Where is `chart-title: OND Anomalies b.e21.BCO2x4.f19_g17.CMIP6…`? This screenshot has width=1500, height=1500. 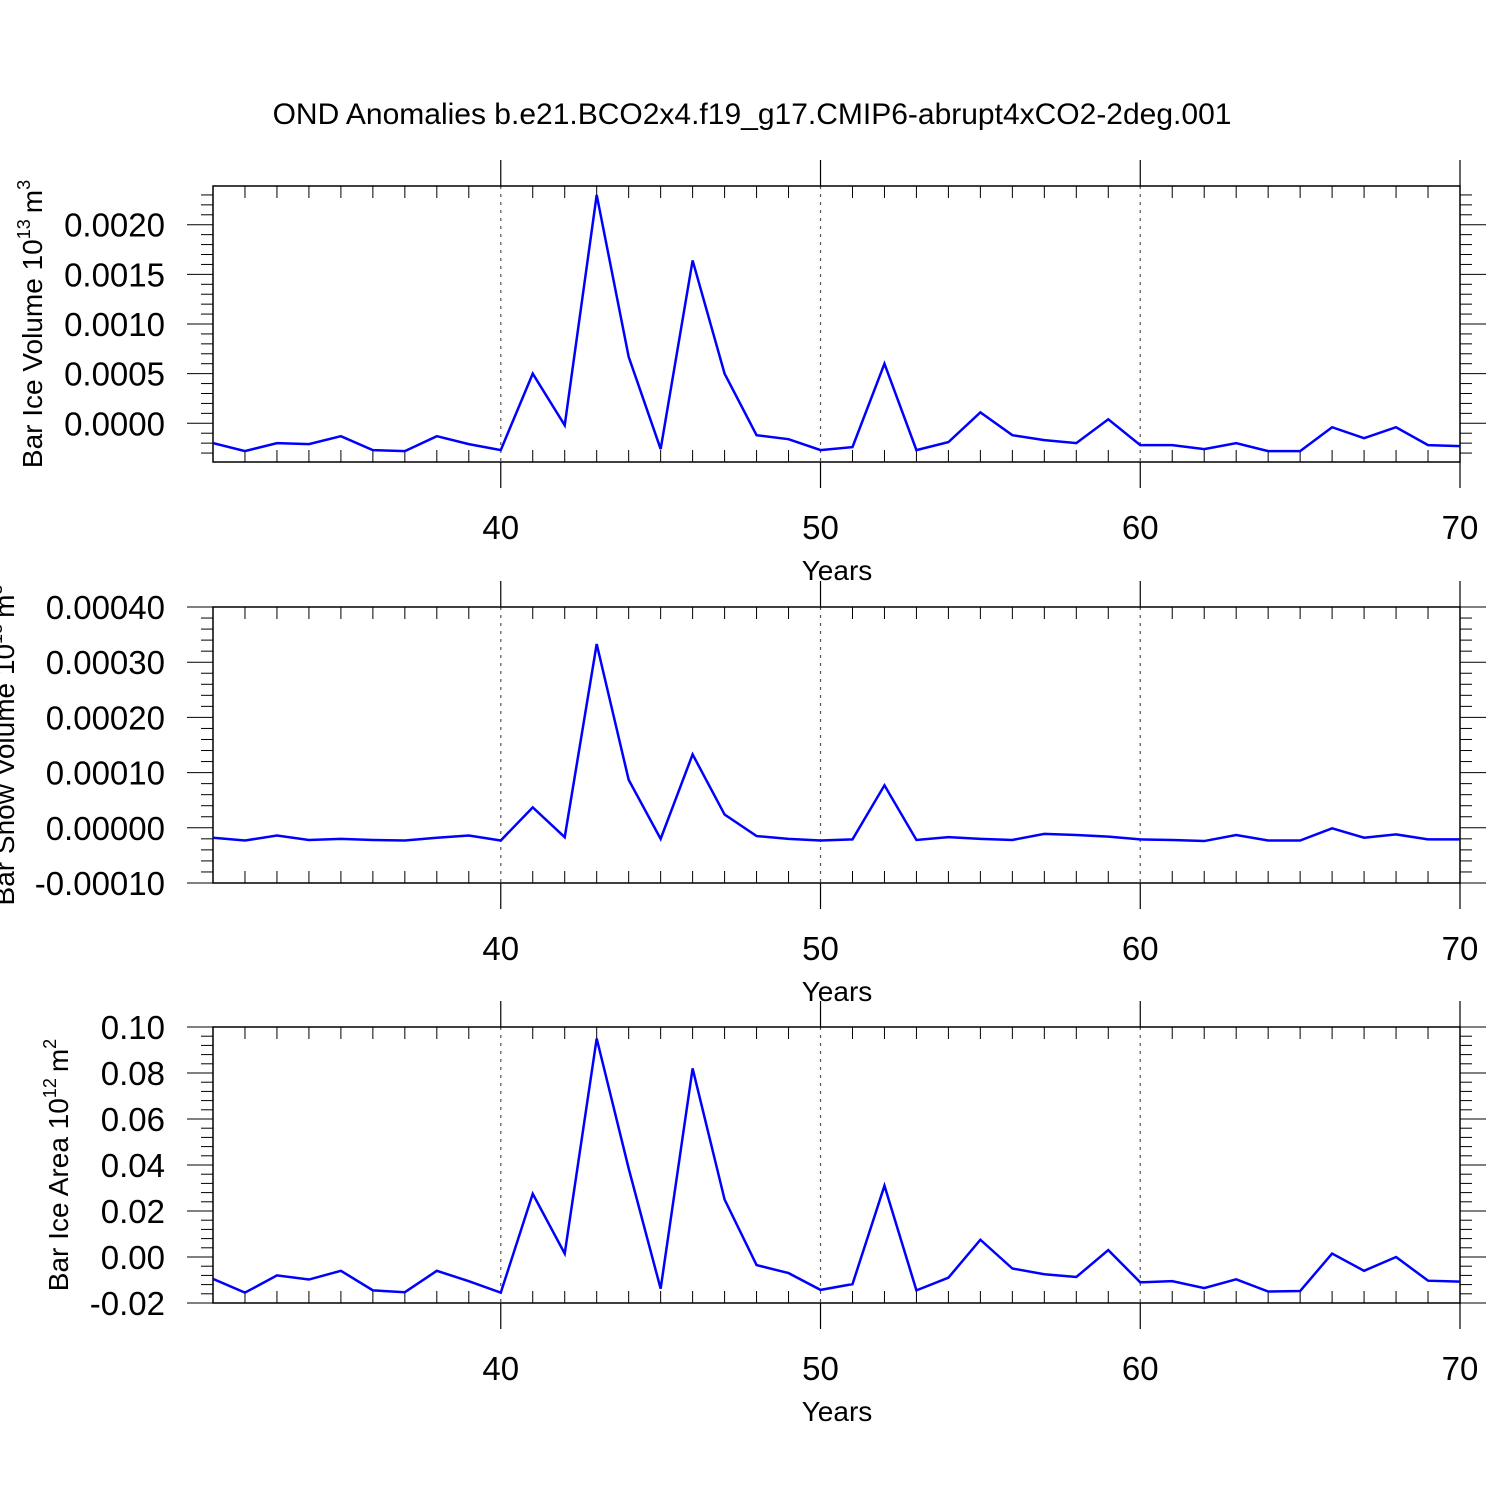
chart-title: OND Anomalies b.e21.BCO2x4.f19_g17.CMIP6… is located at coordinates (752, 114).